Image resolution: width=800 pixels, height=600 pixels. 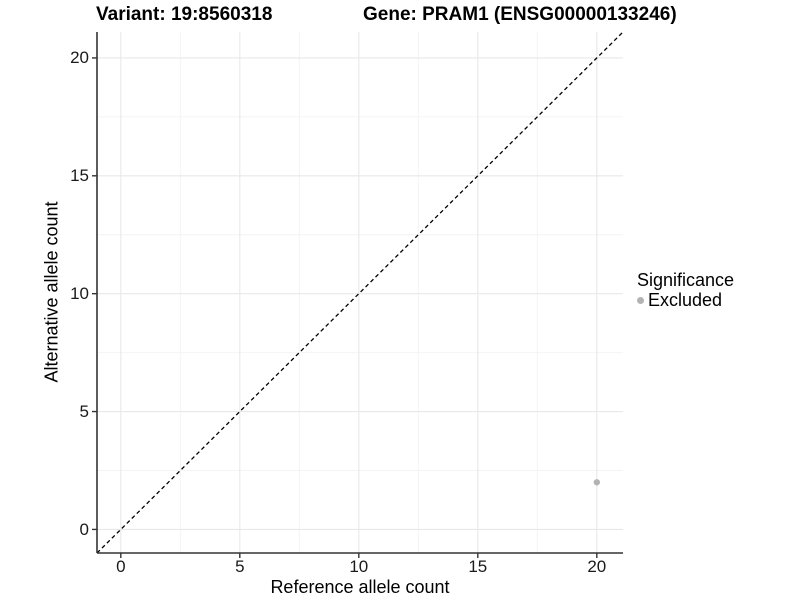 What do you see at coordinates (84, 412) in the screenshot?
I see `y-tick-label: 5` at bounding box center [84, 412].